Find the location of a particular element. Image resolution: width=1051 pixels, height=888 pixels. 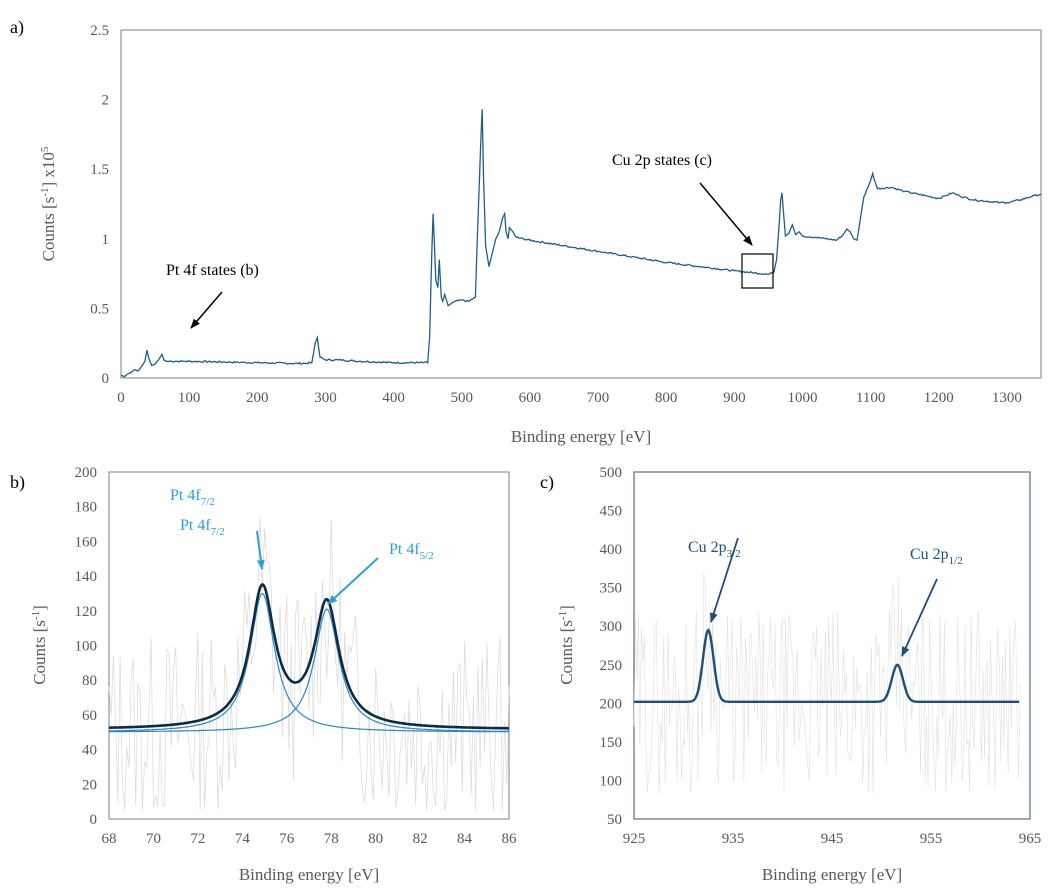

panel-b-y-tick-1: 20 is located at coordinates (89, 785).